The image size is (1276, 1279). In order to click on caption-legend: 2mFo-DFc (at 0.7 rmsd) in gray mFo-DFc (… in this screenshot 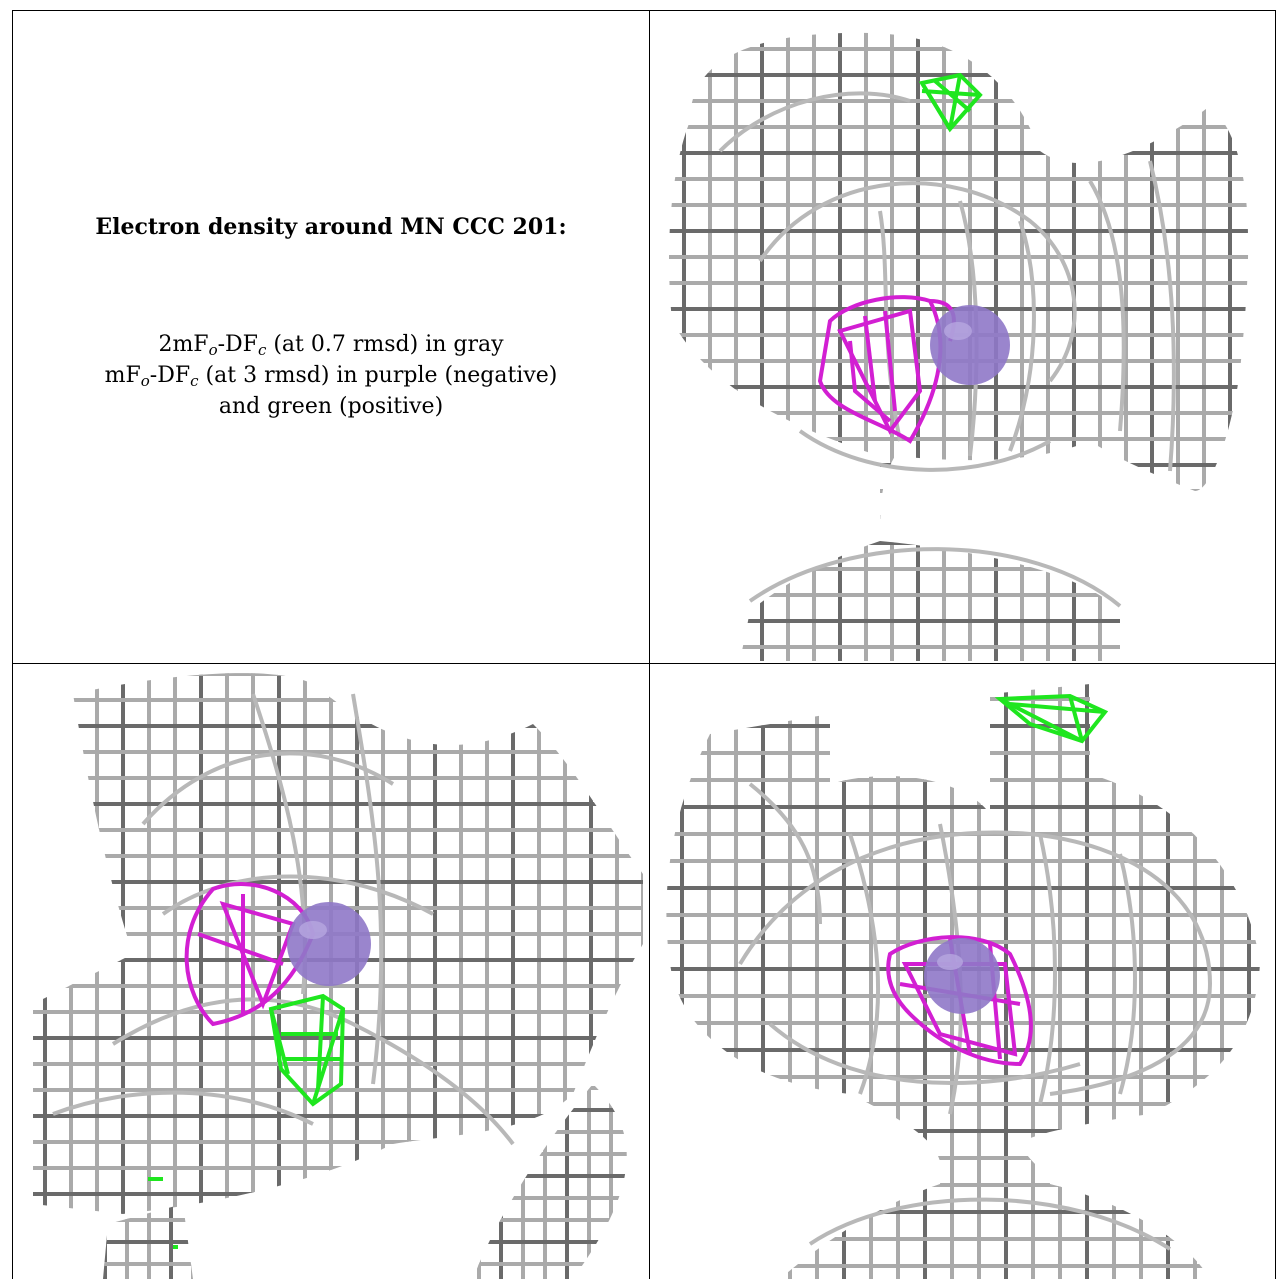, I will do `click(331, 375)`.